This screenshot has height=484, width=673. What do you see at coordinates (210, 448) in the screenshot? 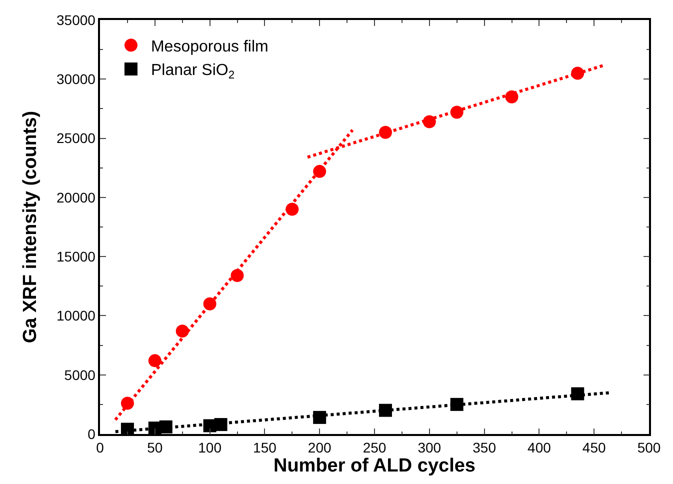
I see `x-tick-label: 100` at bounding box center [210, 448].